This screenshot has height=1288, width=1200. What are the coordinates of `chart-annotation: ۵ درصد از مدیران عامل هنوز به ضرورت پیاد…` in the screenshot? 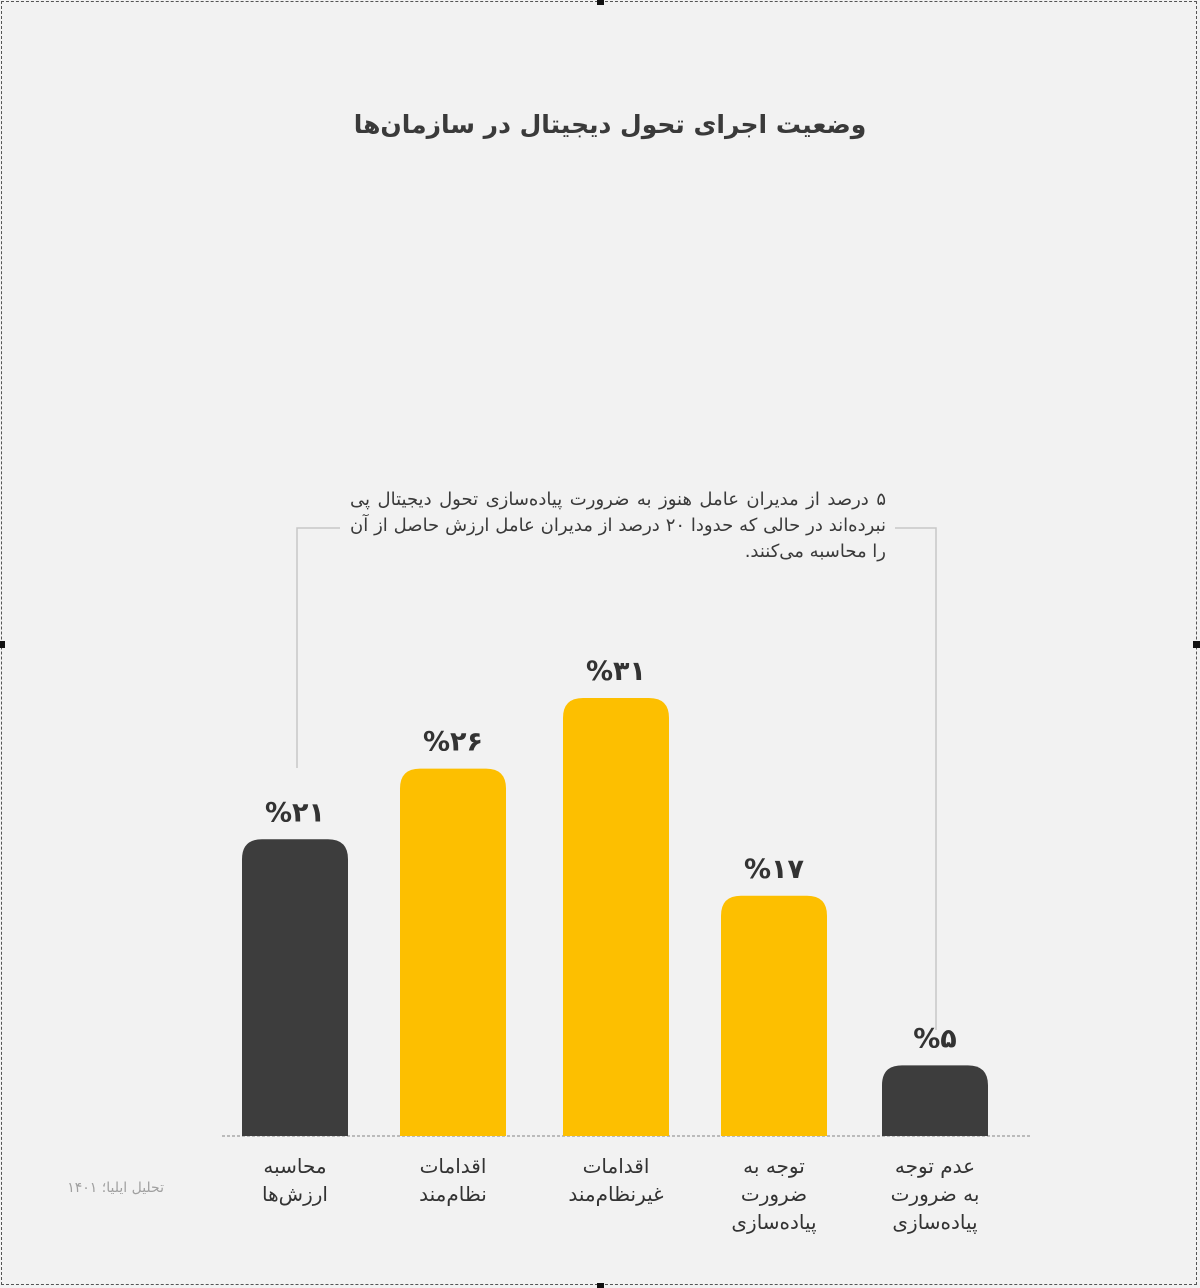 It's located at (618, 525).